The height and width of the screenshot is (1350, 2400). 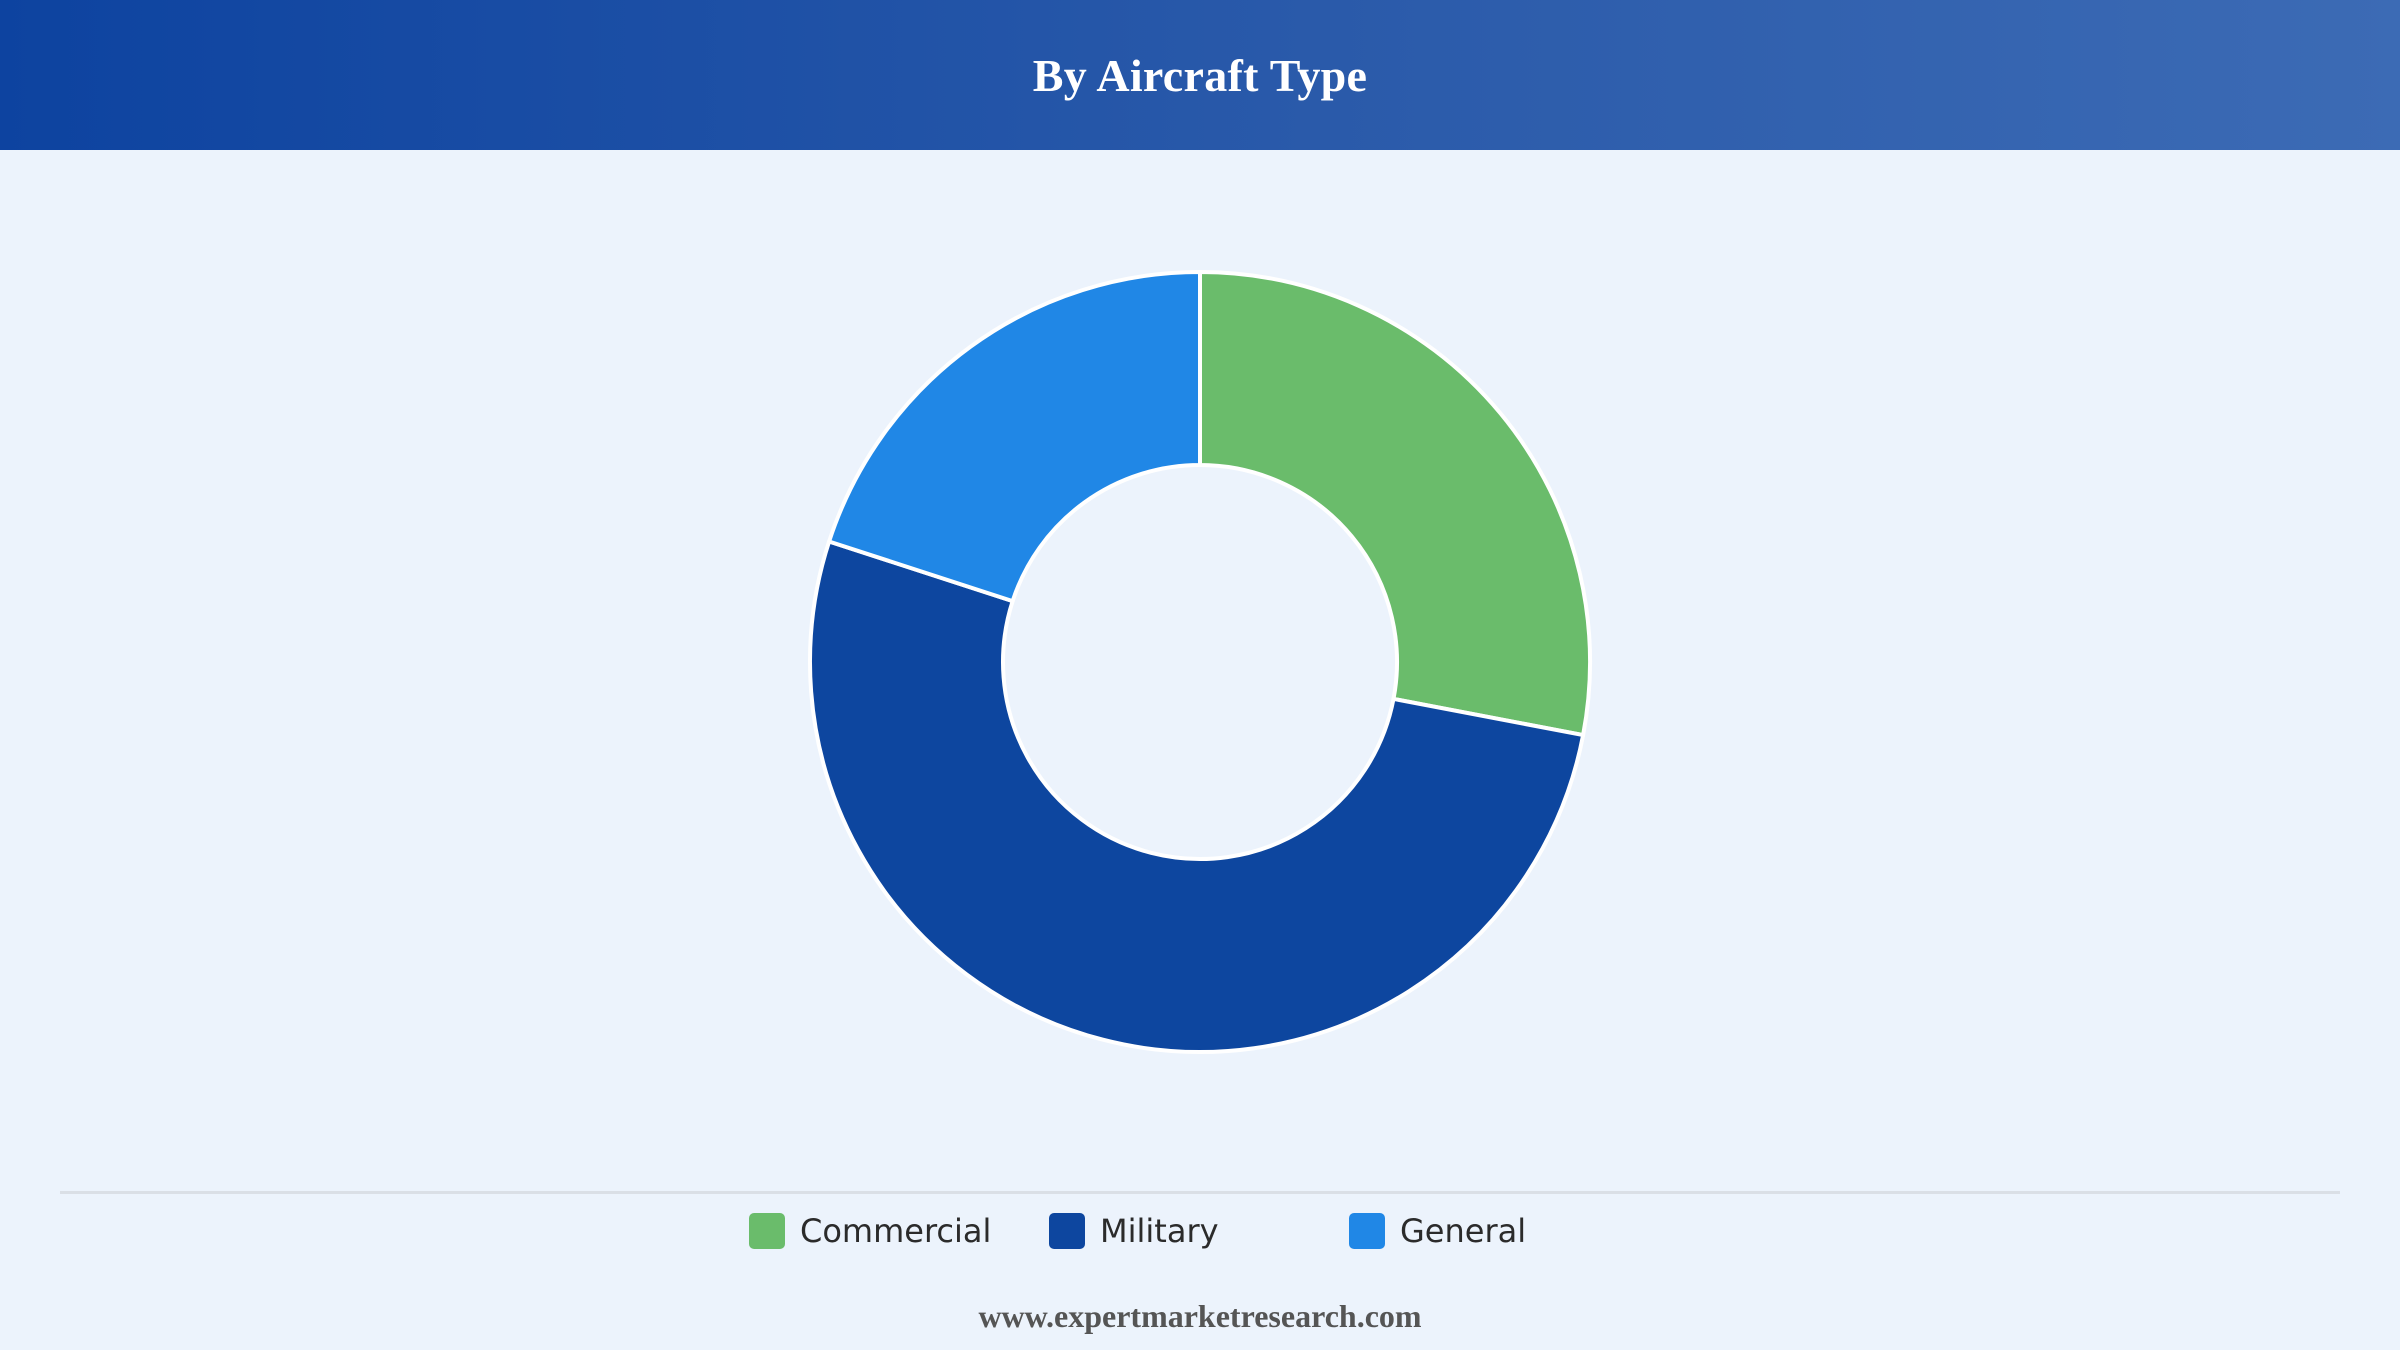 I want to click on donut-slice-military, so click(x=1197, y=797).